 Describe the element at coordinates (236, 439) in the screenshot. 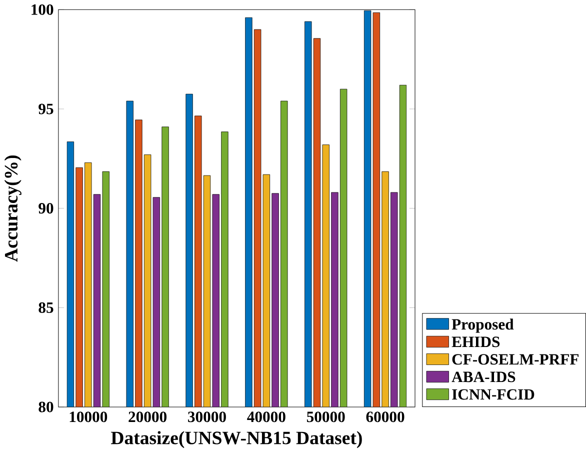

I see `x-axis-title: Datasize(UNSW-NB15 Dataset)` at that location.